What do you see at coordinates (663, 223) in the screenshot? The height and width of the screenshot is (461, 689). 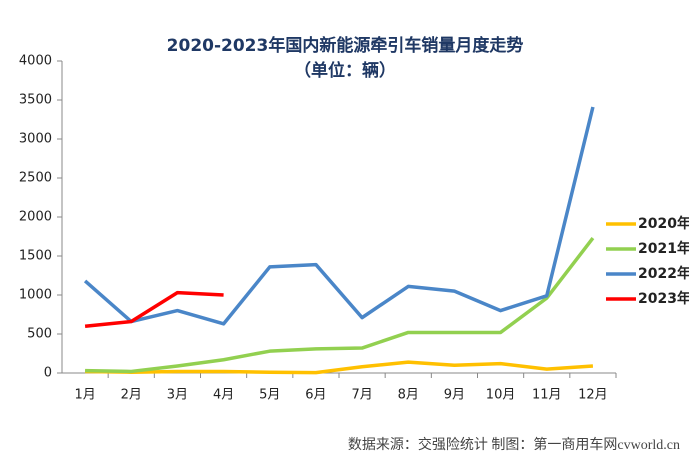 I see `legend-label: 2020年` at bounding box center [663, 223].